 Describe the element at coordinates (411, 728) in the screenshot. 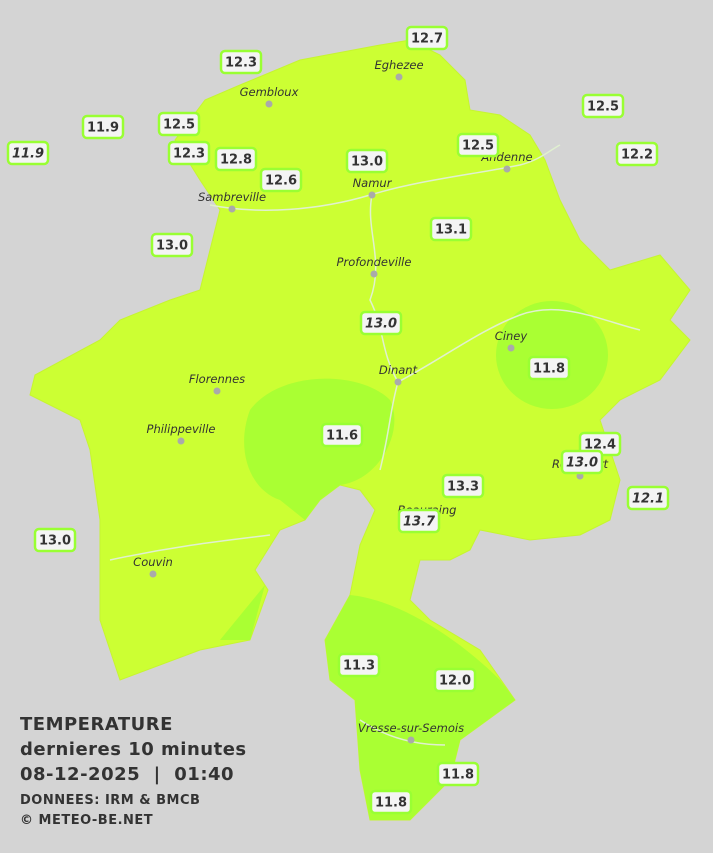

I see `city-label: Vresse-sur-Semois` at that location.